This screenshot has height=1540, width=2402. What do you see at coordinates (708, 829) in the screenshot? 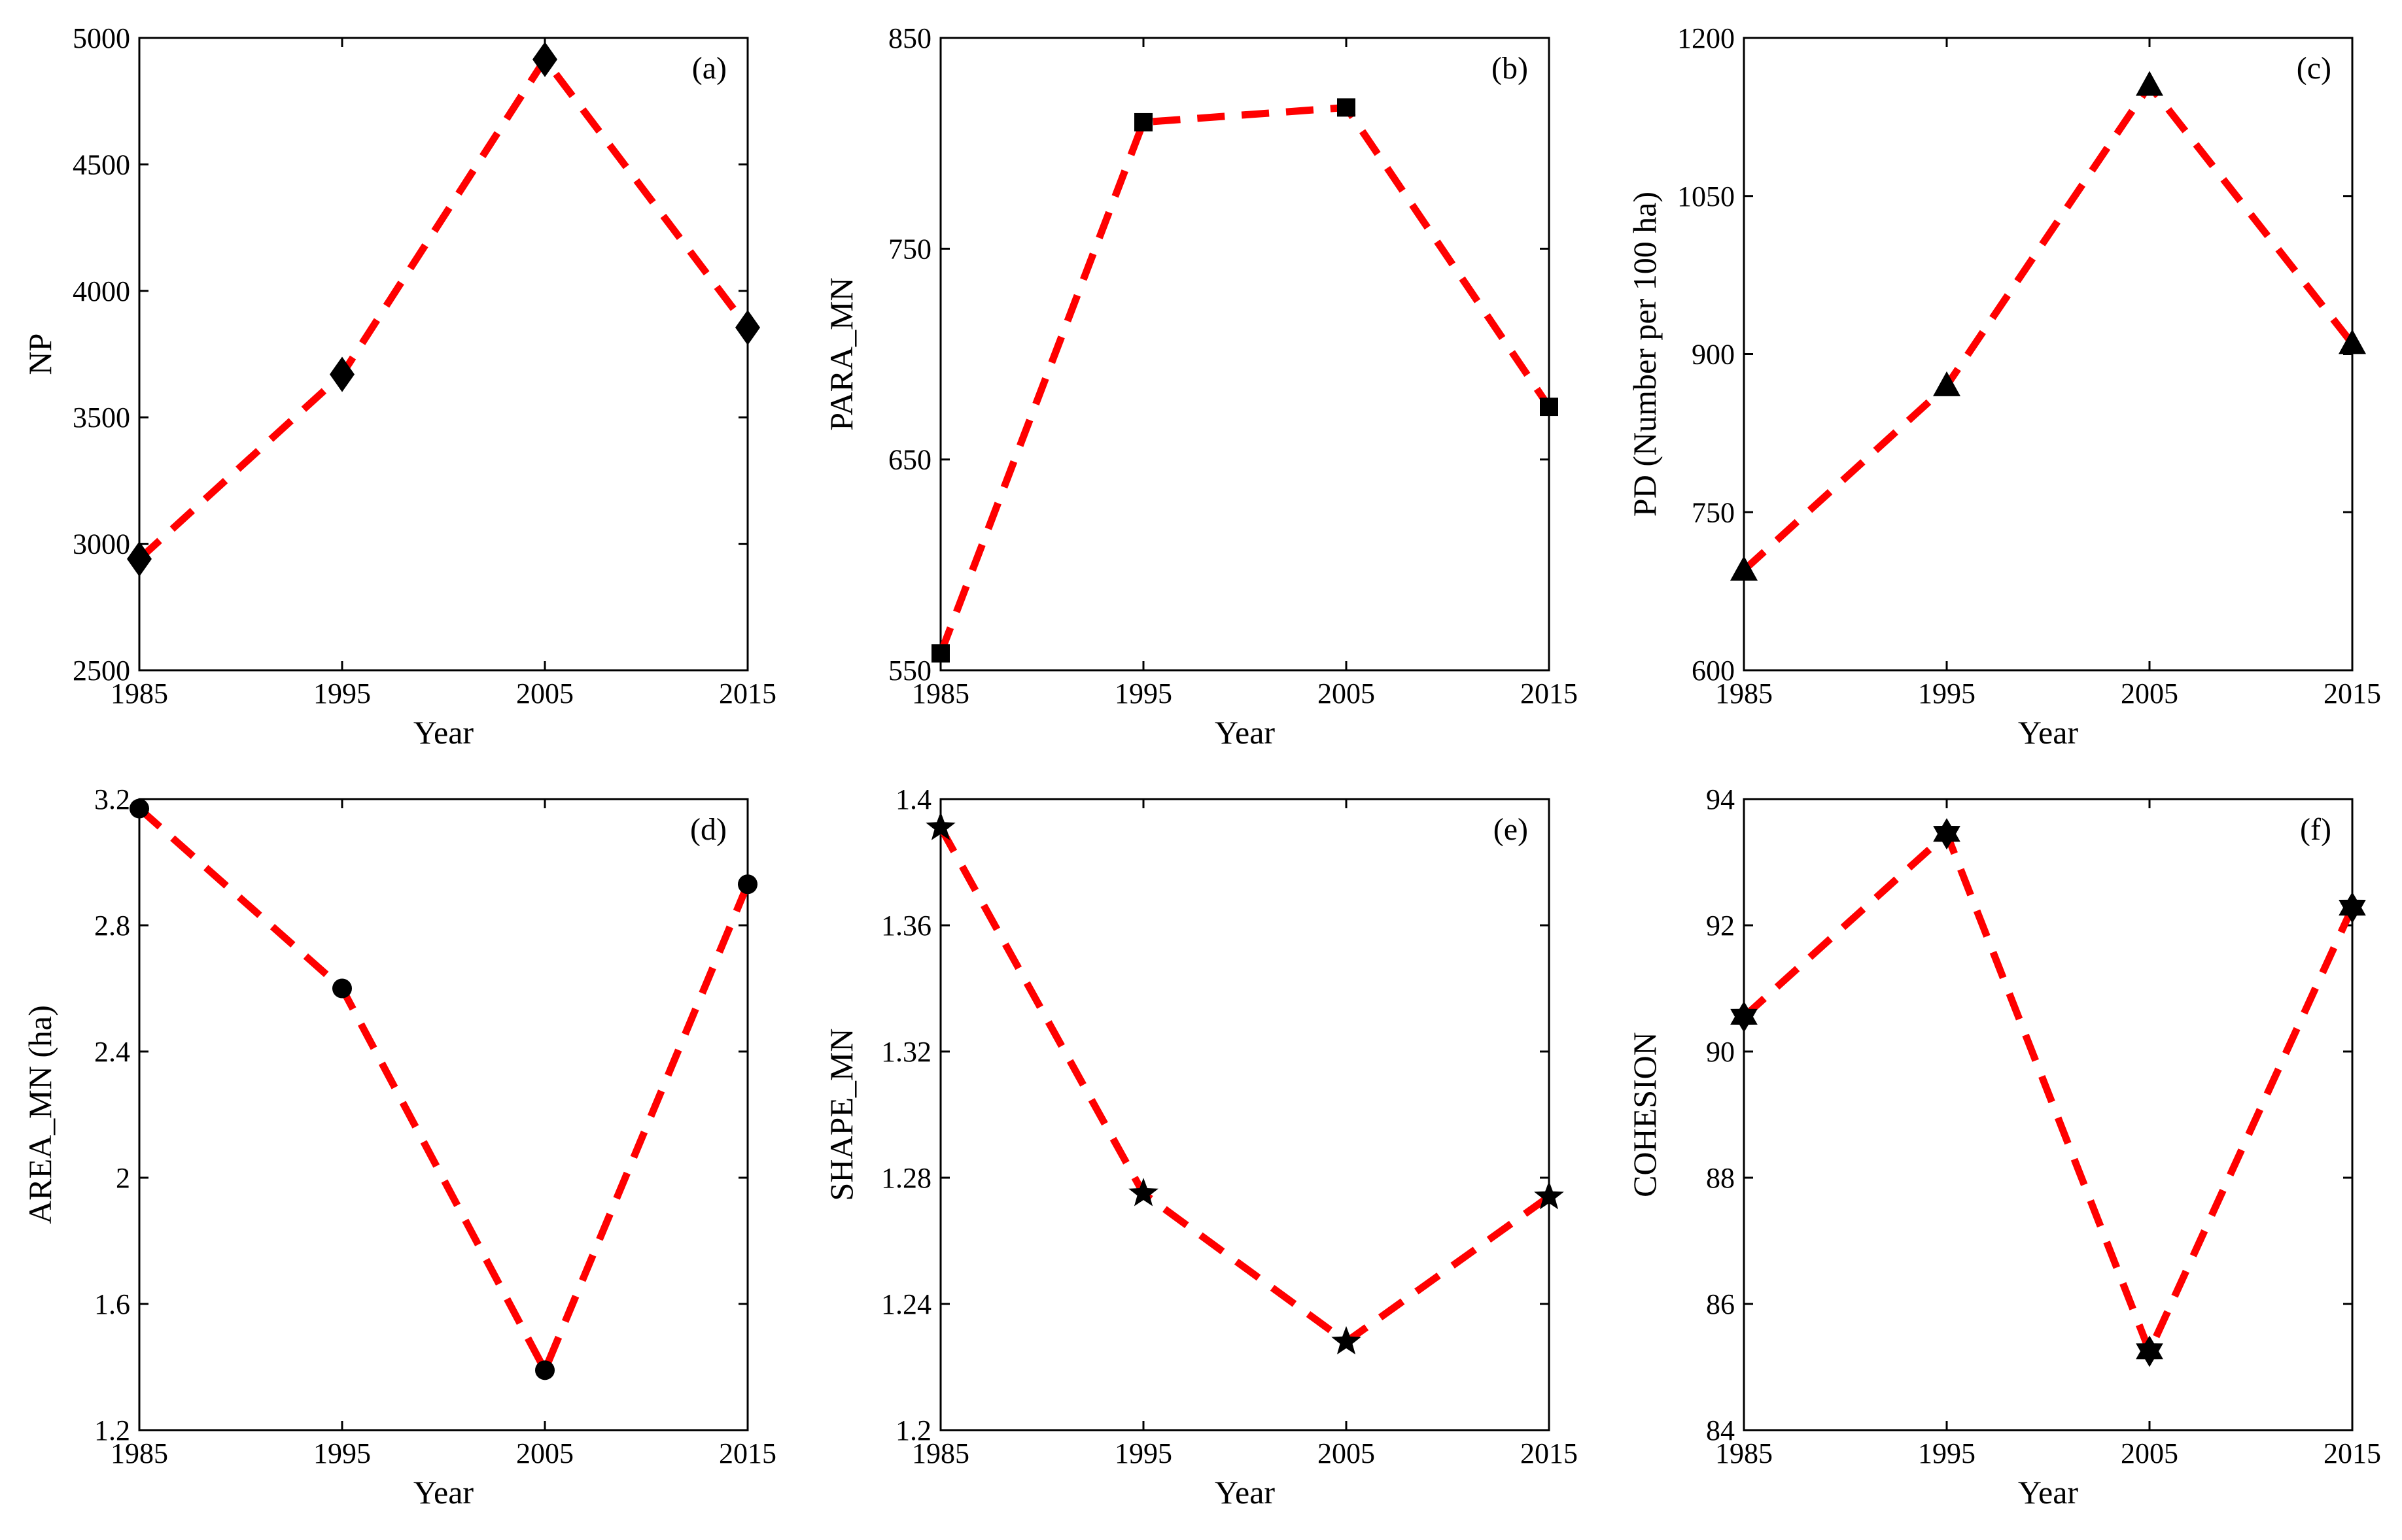
I see `panel-label: (d)` at bounding box center [708, 829].